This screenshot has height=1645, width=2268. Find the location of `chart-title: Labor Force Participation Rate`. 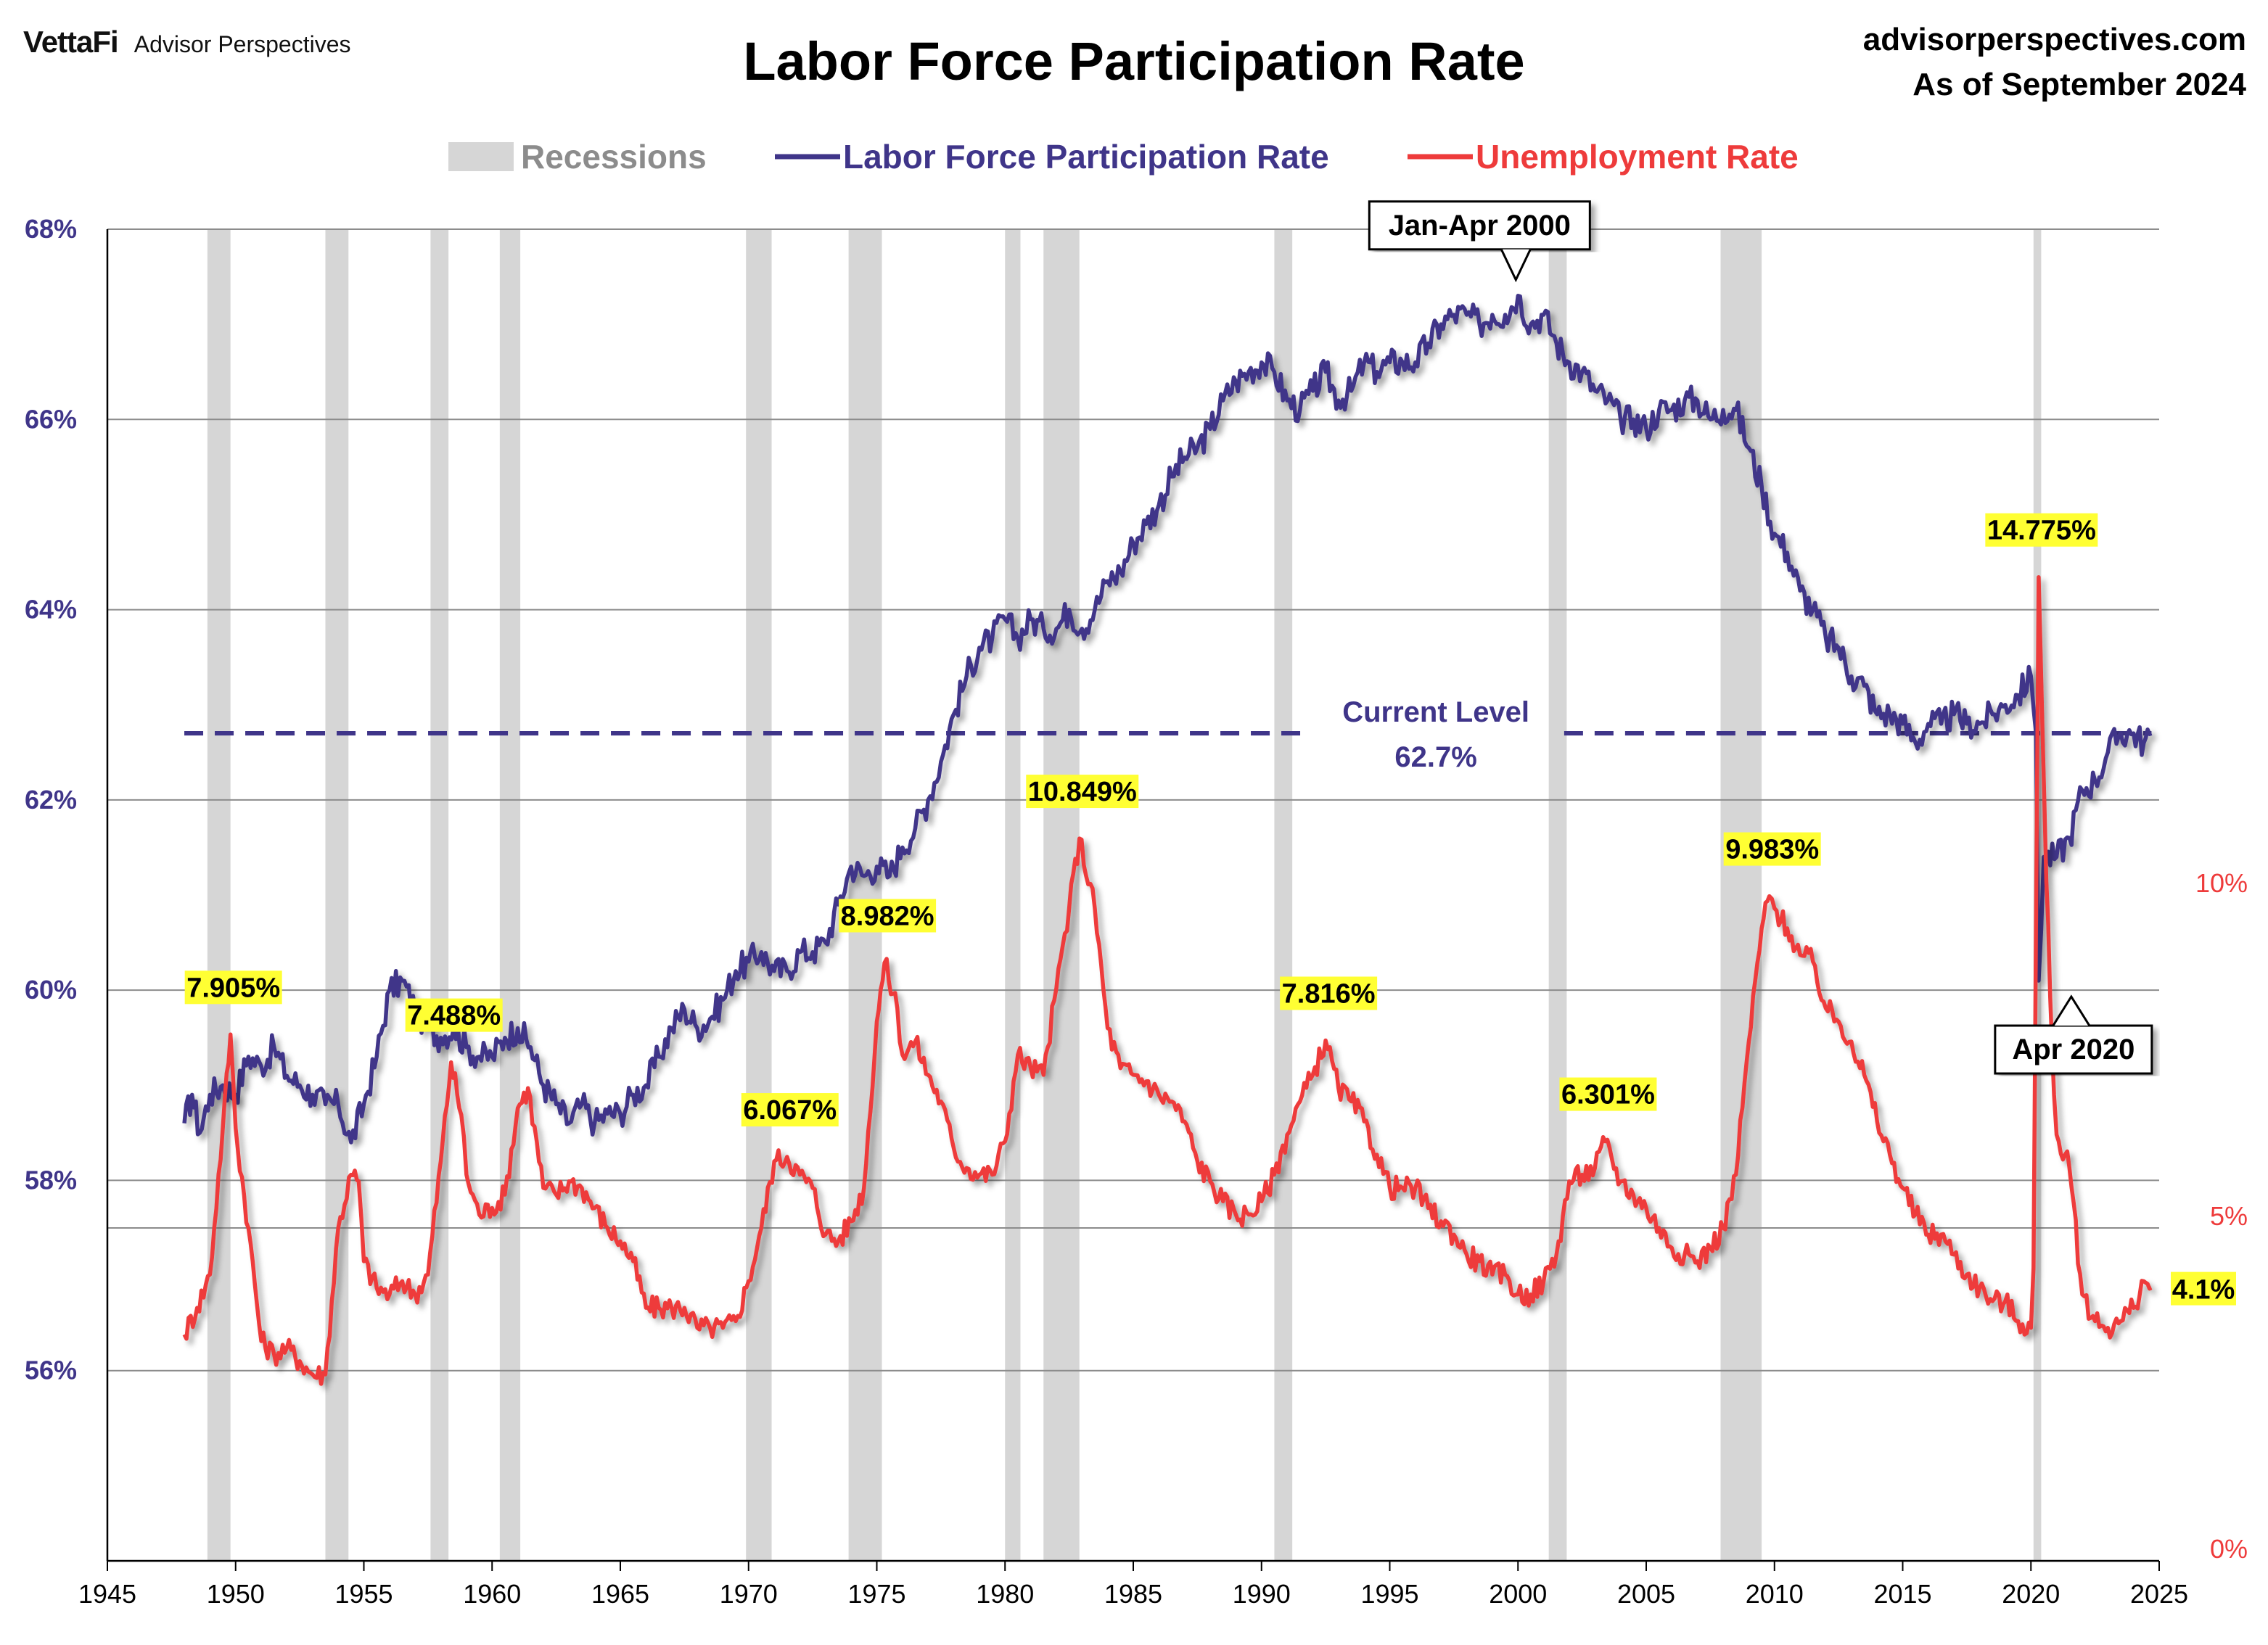

chart-title: Labor Force Participation Rate is located at coordinates (1134, 61).